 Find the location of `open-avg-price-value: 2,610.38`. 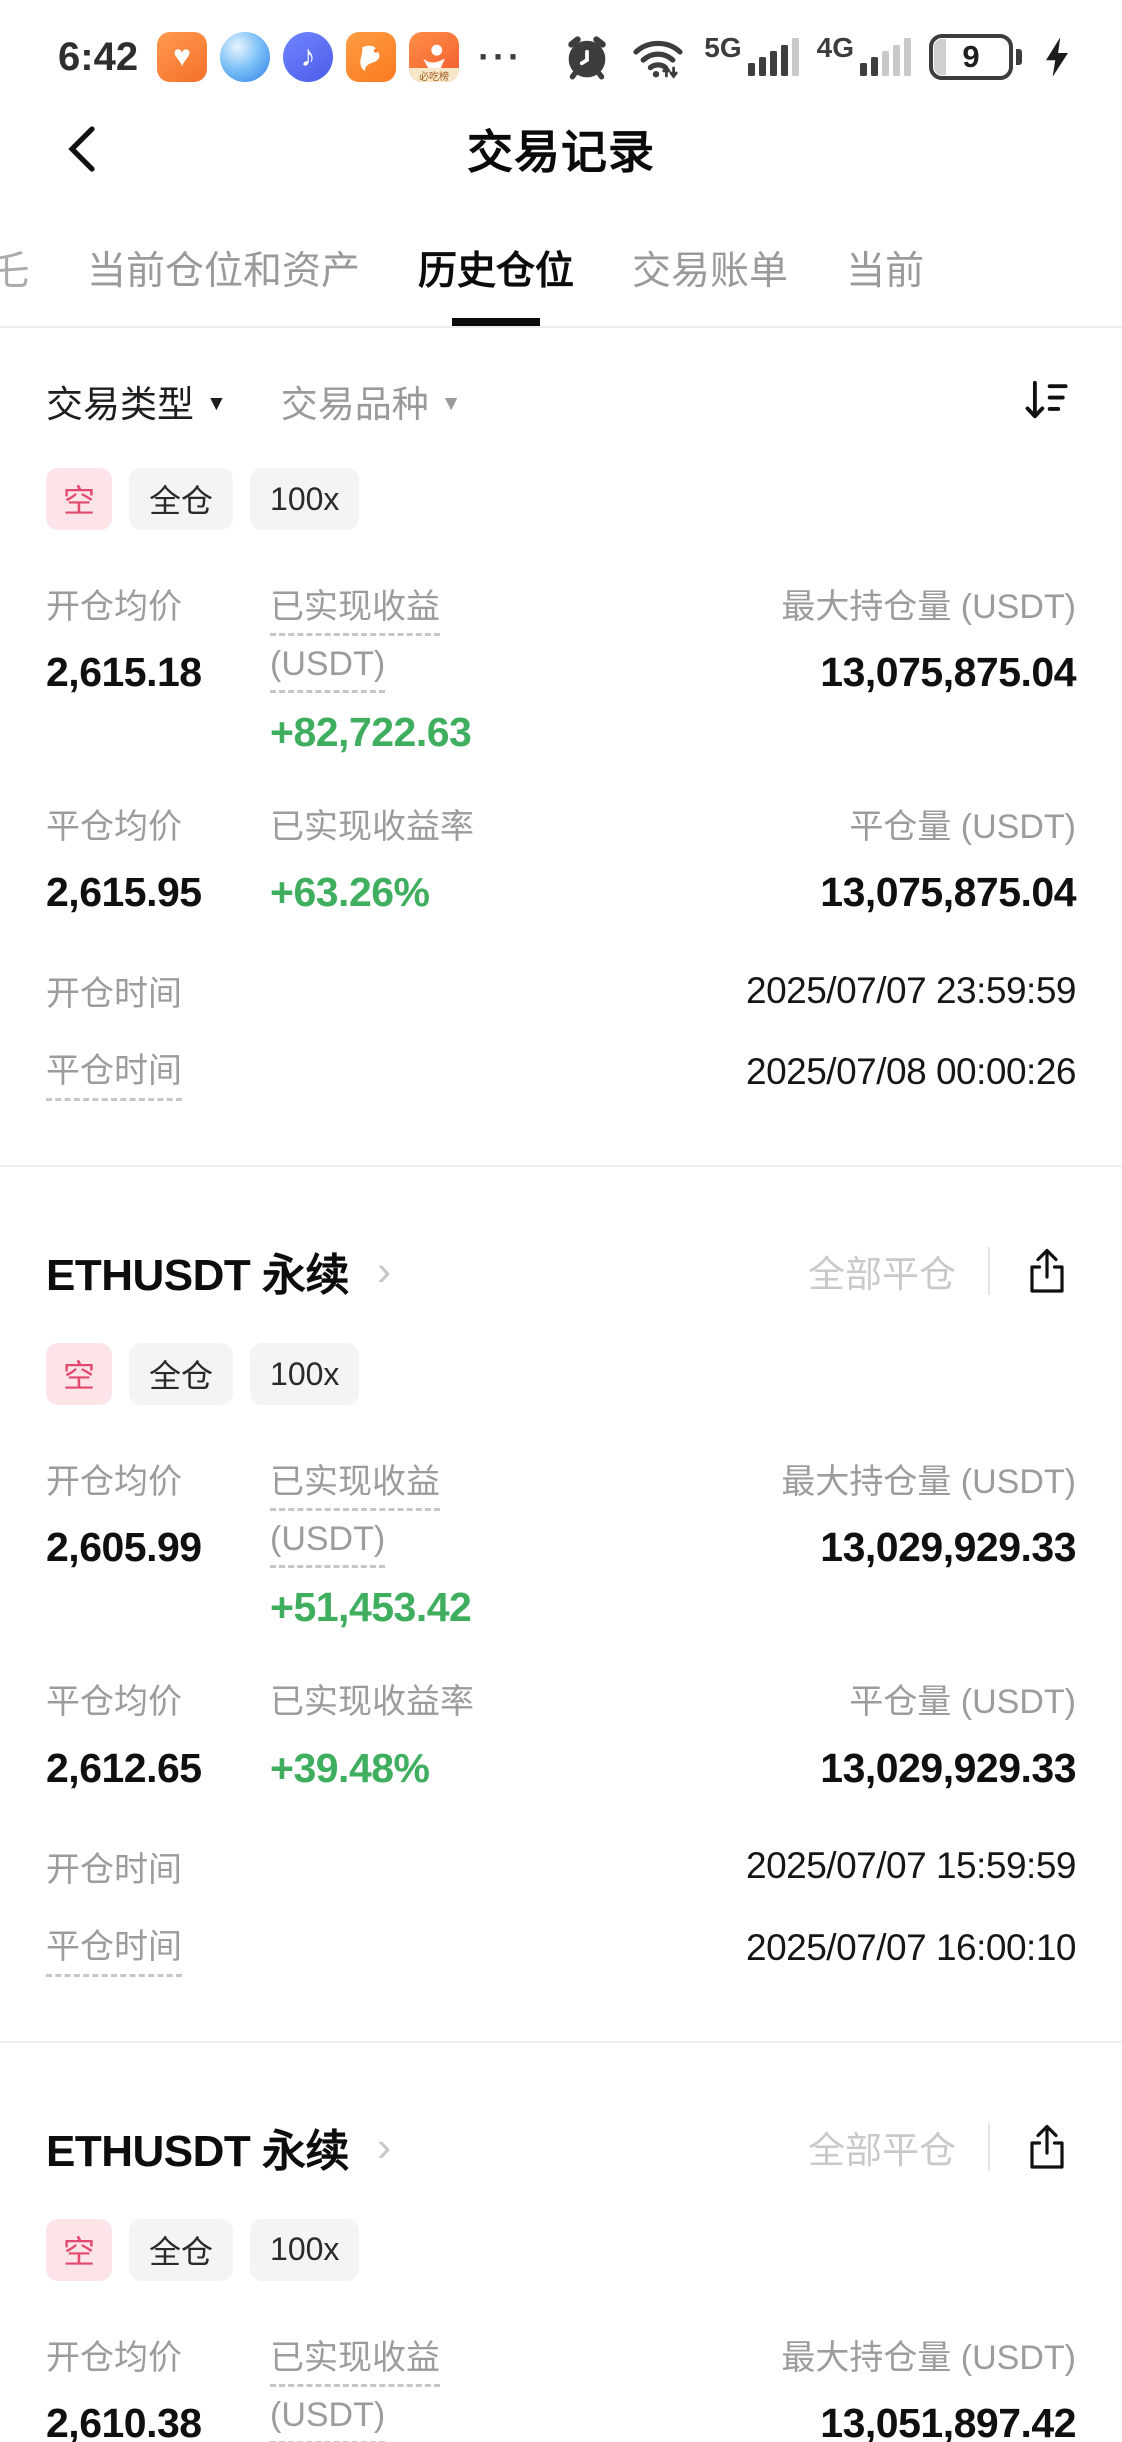

open-avg-price-value: 2,610.38 is located at coordinates (124, 2420).